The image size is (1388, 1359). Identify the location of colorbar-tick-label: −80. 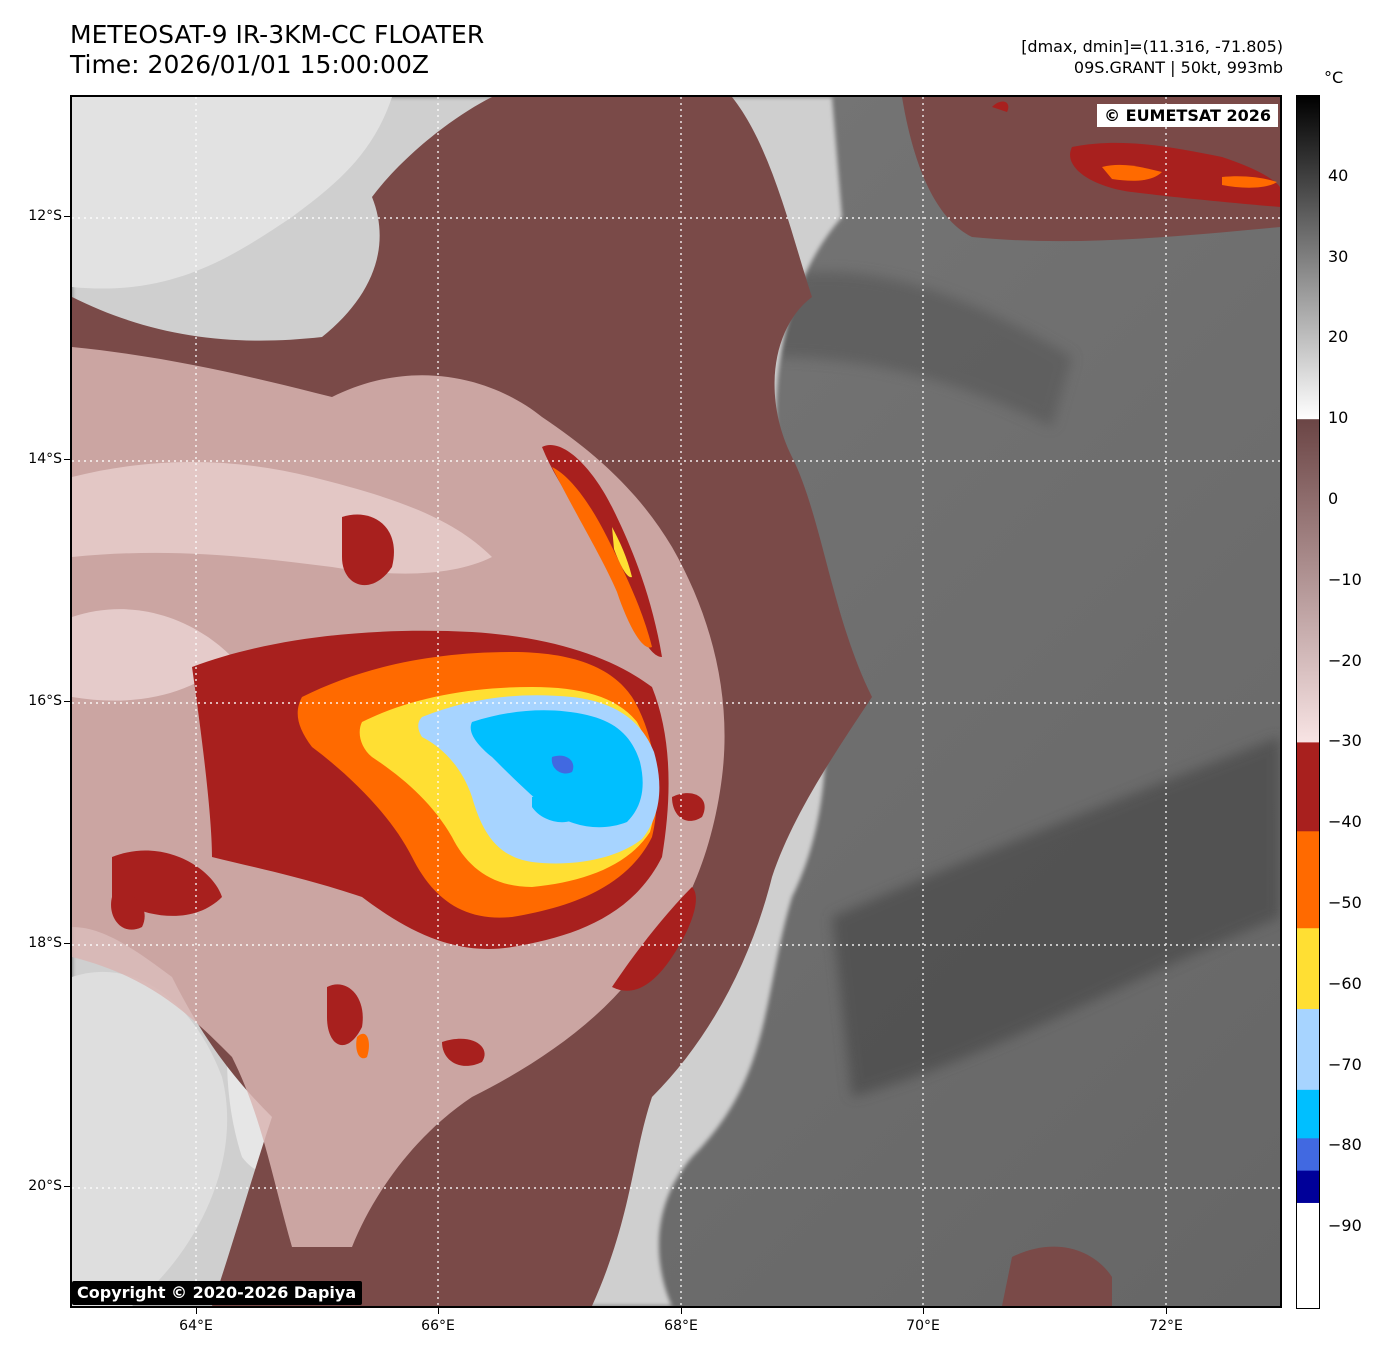
(1345, 1145).